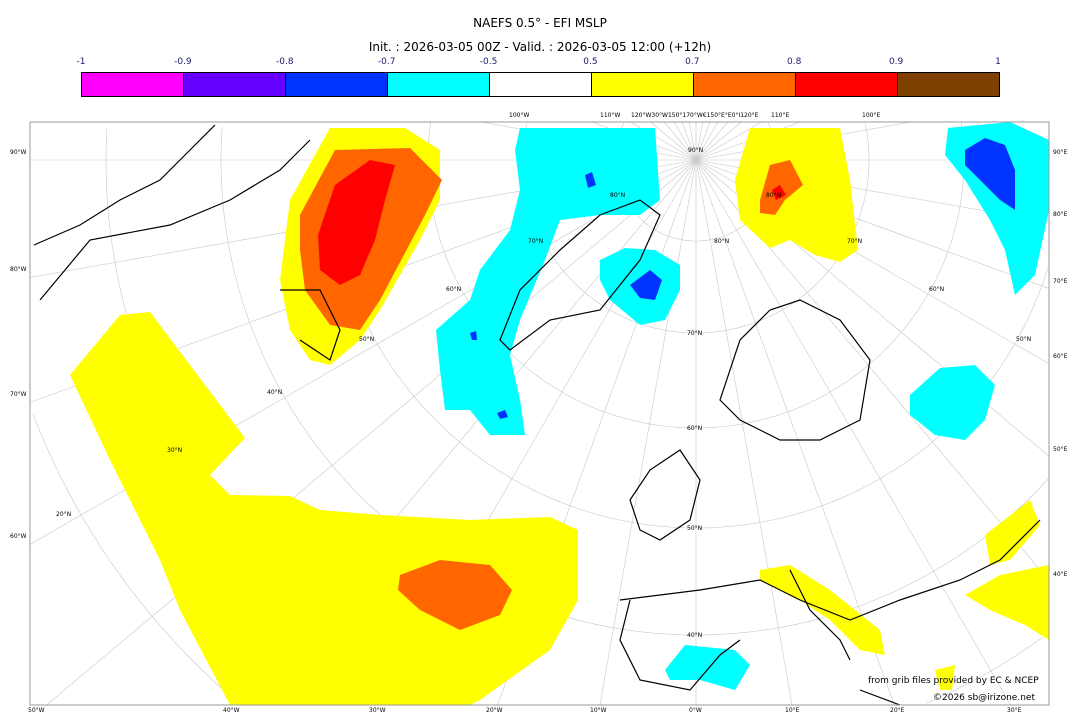  I want to click on graticule-label: 30°W, so click(377, 710).